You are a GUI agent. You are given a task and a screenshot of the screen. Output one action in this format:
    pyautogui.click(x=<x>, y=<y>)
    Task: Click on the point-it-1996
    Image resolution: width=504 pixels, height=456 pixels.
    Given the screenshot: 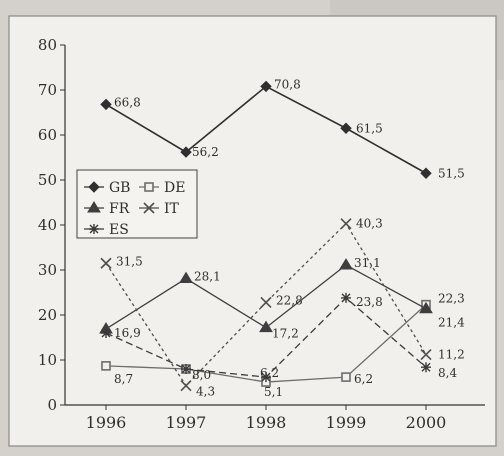 What is the action you would take?
    pyautogui.click(x=106, y=263)
    